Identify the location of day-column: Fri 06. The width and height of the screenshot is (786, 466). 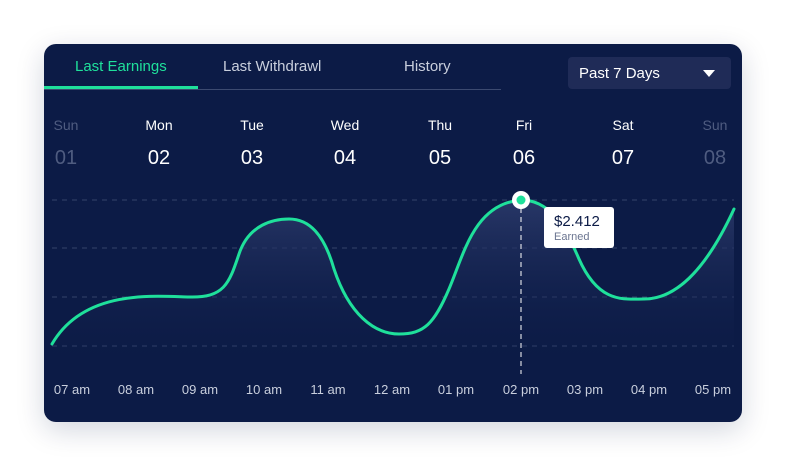
(524, 143).